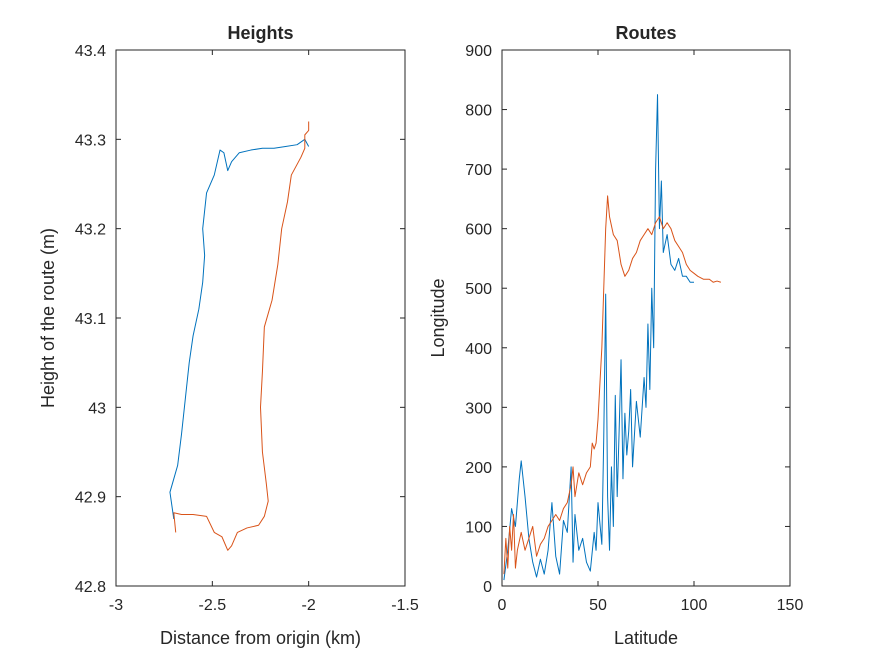  I want to click on y-axis-label: Height of the route (m), so click(48, 318).